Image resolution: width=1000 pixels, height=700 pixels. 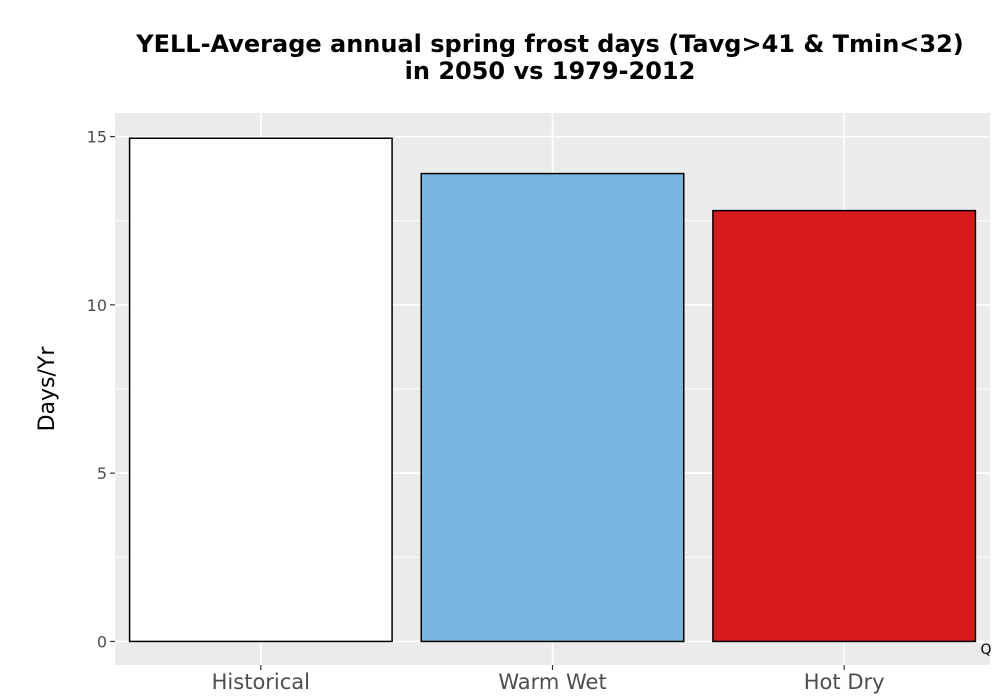 I want to click on x-axis: Historical Warm Wet Hot Dry, so click(x=548, y=679).